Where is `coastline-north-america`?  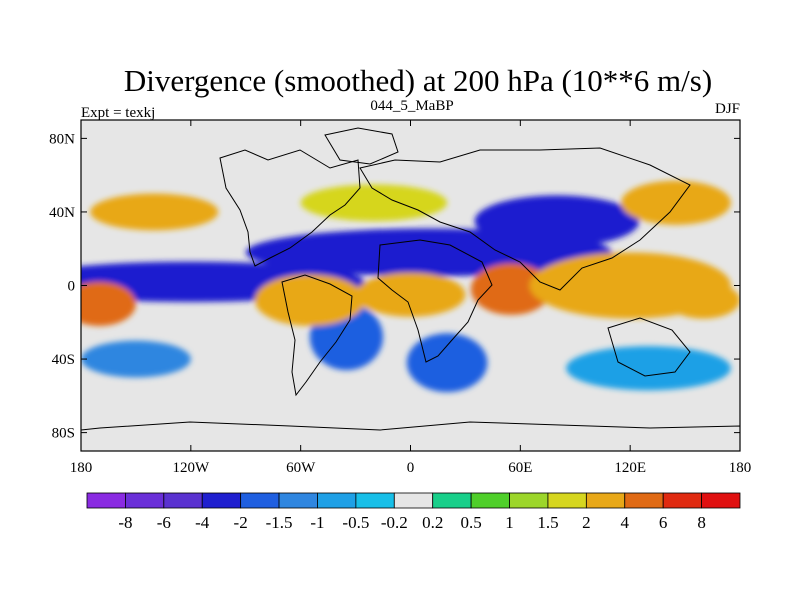
coastline-north-america is located at coordinates (290, 208).